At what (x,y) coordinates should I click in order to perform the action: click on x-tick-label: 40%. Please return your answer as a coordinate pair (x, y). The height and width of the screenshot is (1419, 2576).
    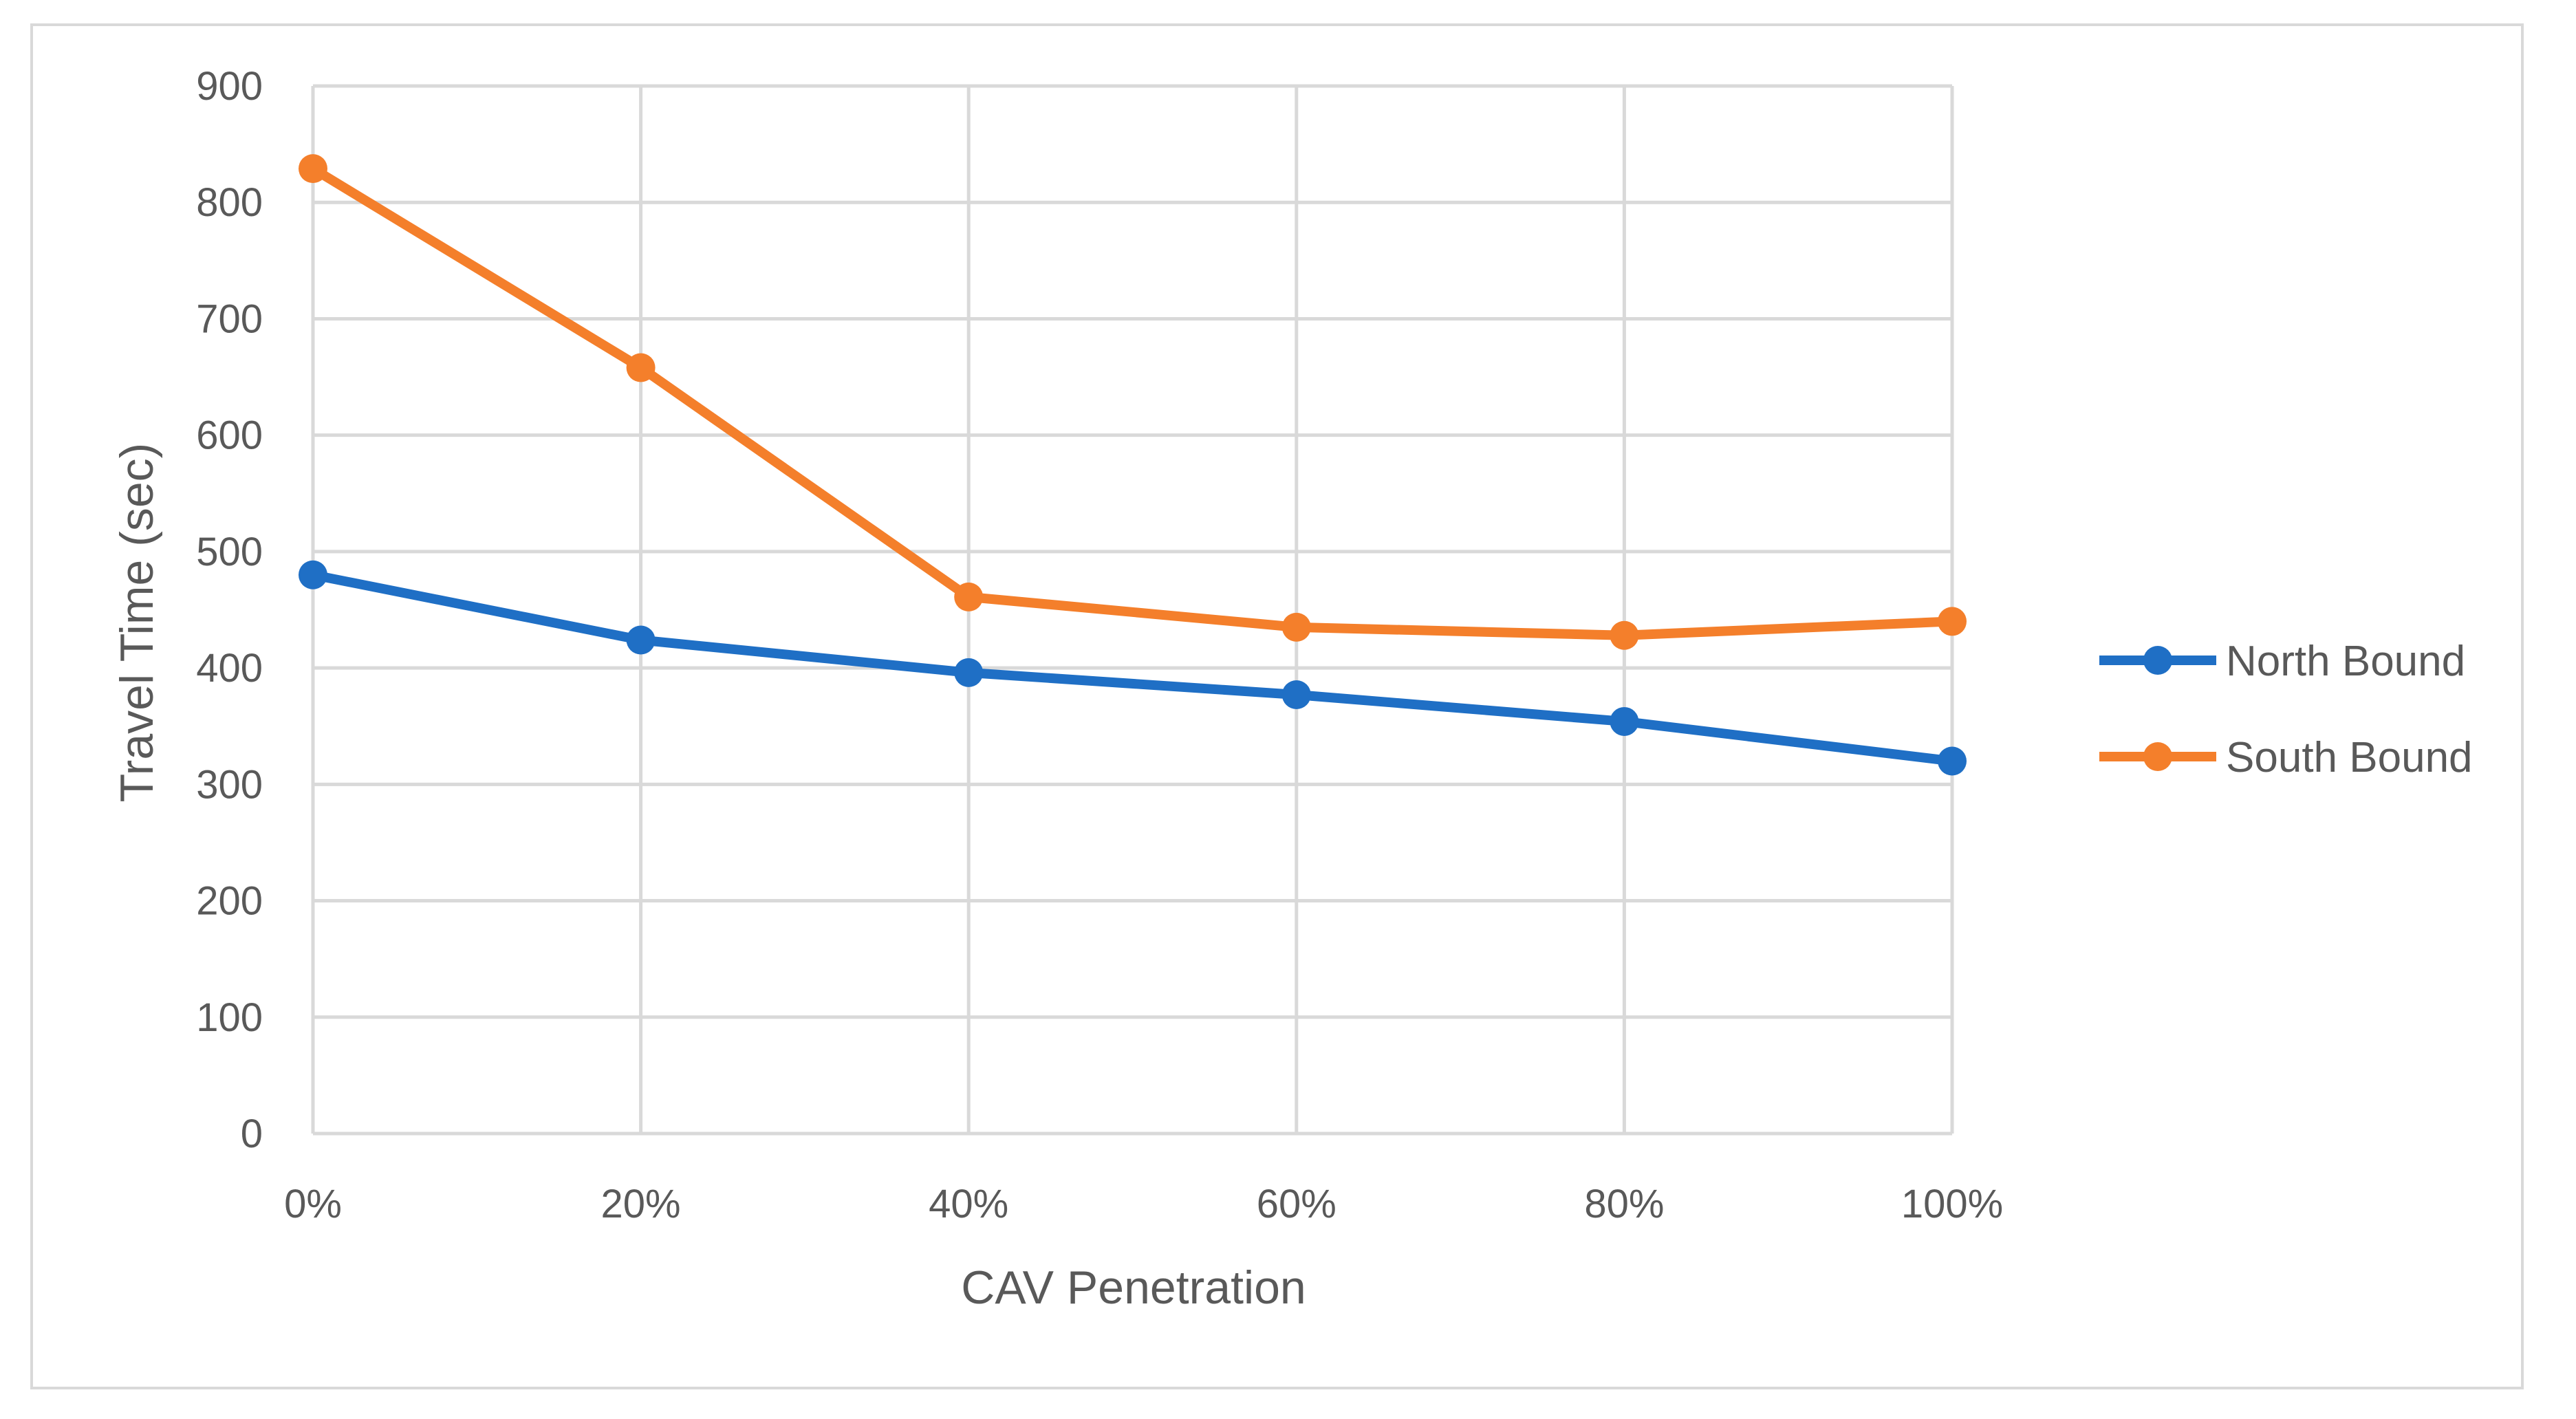
    Looking at the image, I should click on (969, 1204).